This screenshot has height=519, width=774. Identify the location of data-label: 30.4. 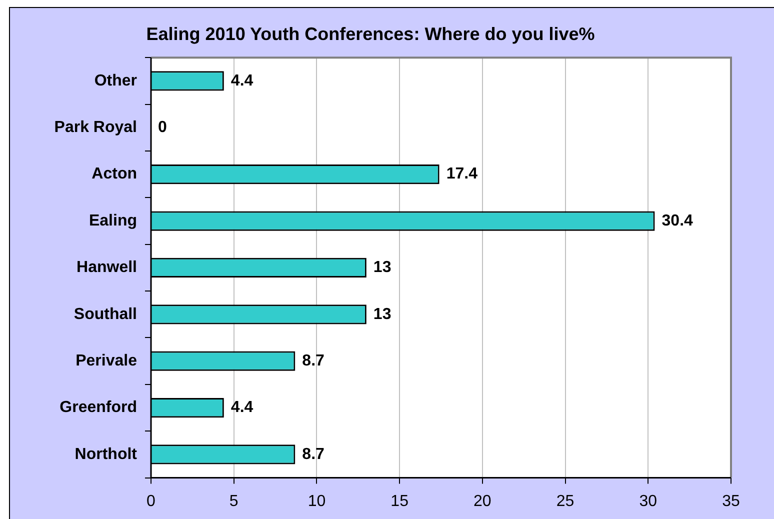
(678, 221).